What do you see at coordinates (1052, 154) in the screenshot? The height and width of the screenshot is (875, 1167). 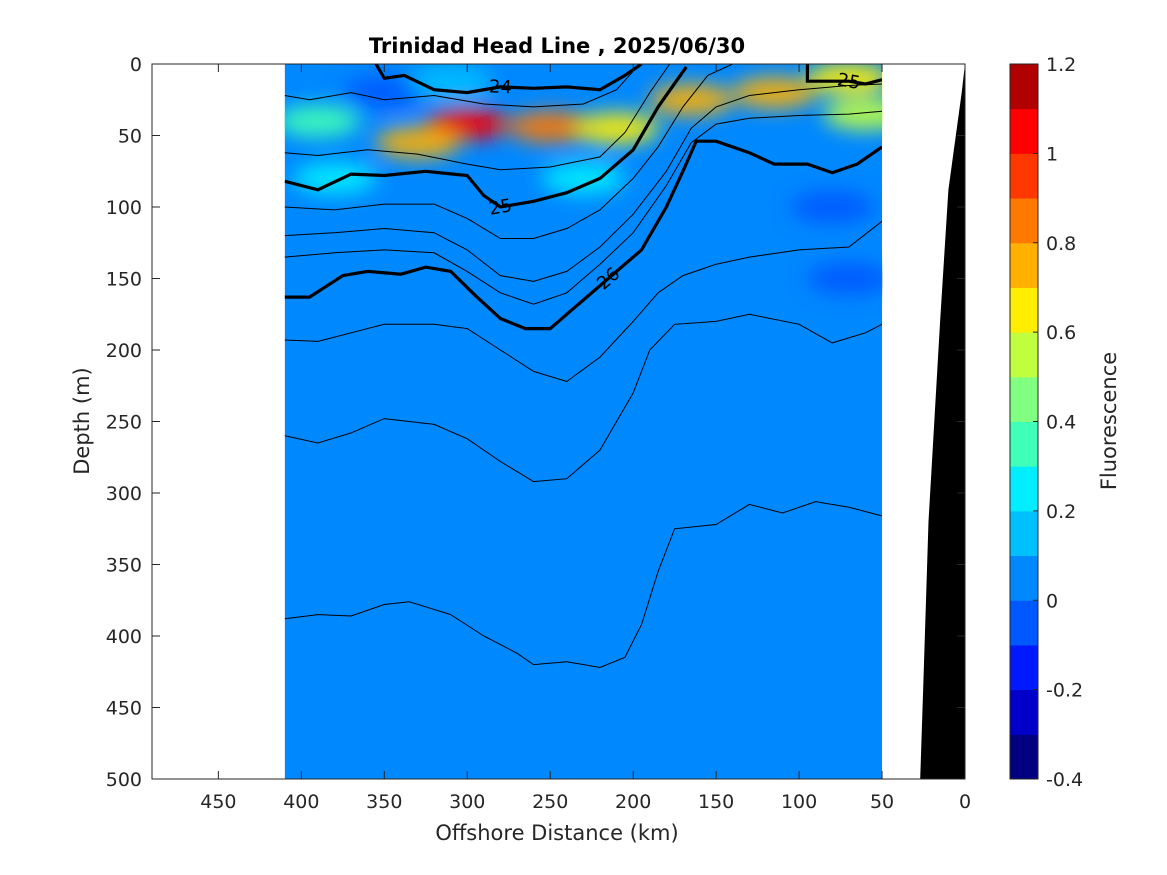 I see `colorbar-tick-label: 1` at bounding box center [1052, 154].